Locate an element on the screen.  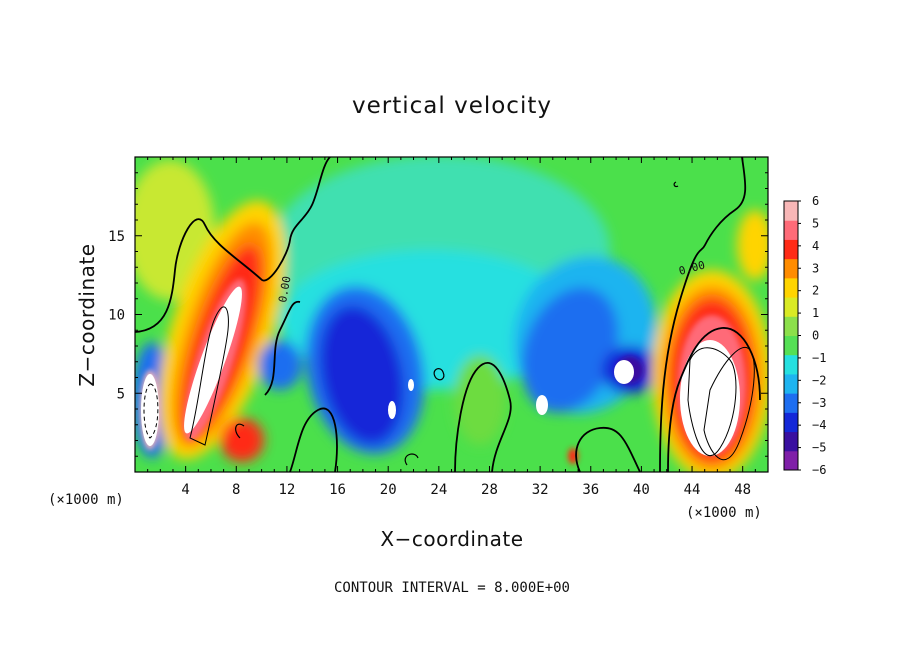
blob-red-small is located at coordinates (242, 440).